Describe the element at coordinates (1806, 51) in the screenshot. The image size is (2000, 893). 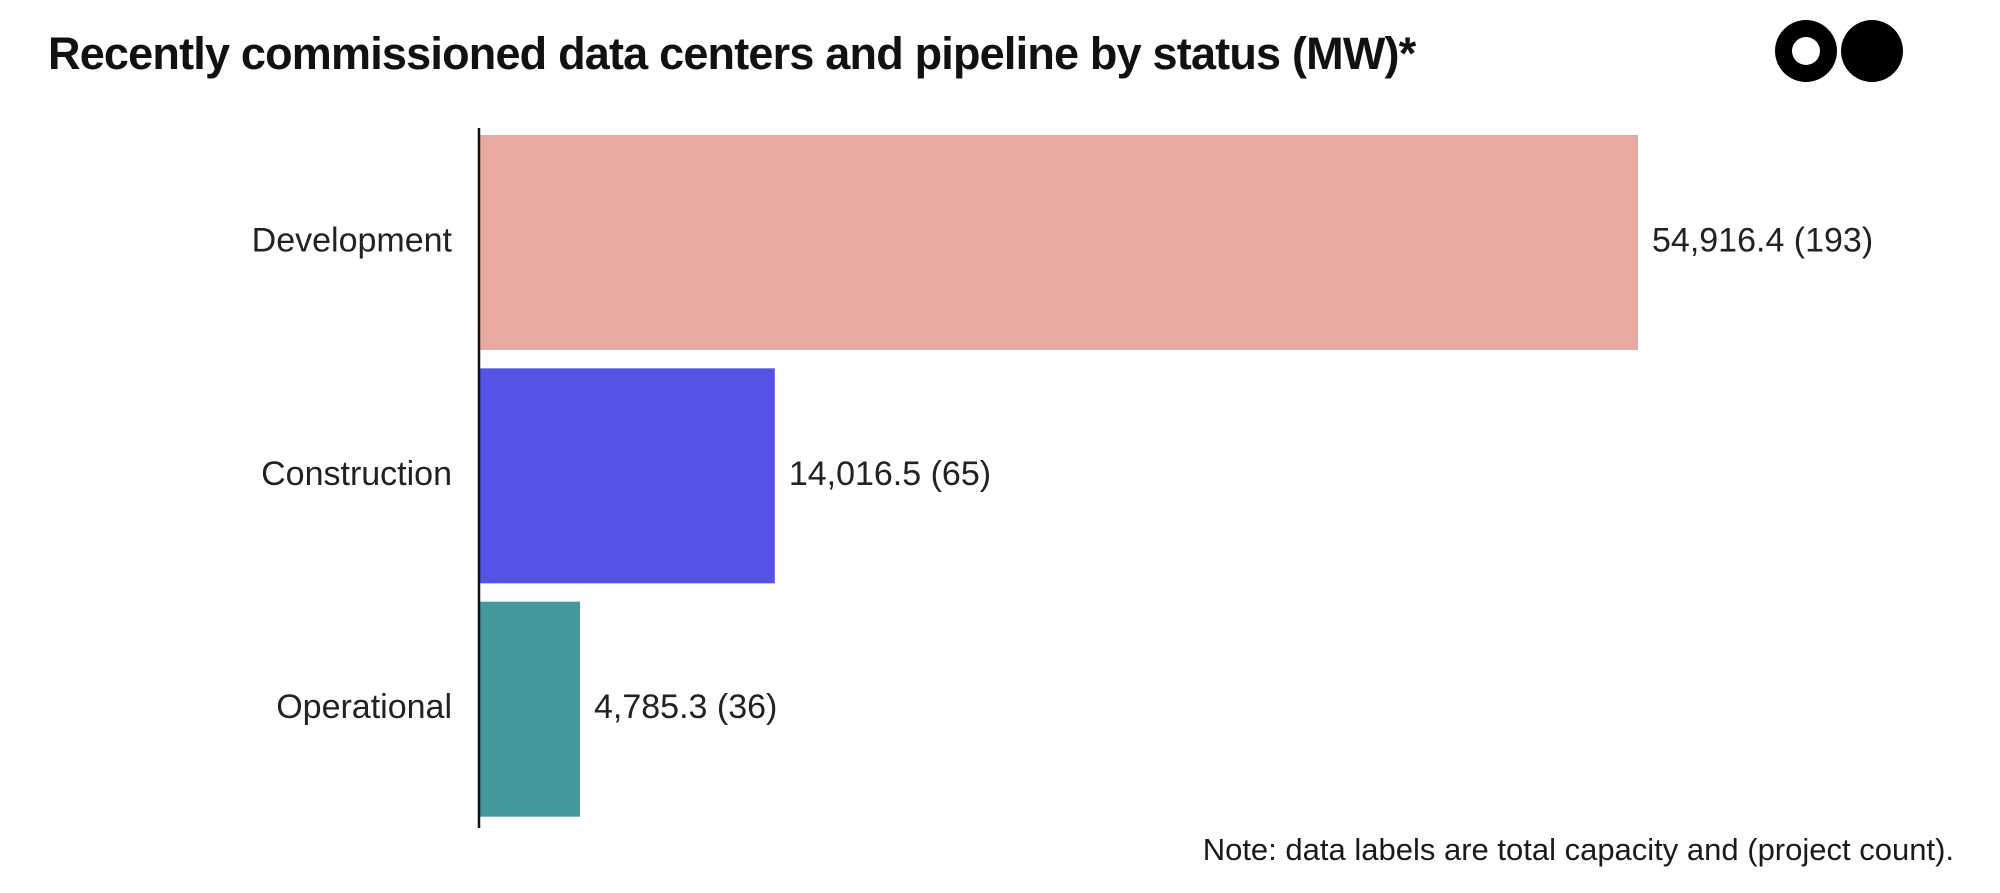
I see `logo-ring-icon` at that location.